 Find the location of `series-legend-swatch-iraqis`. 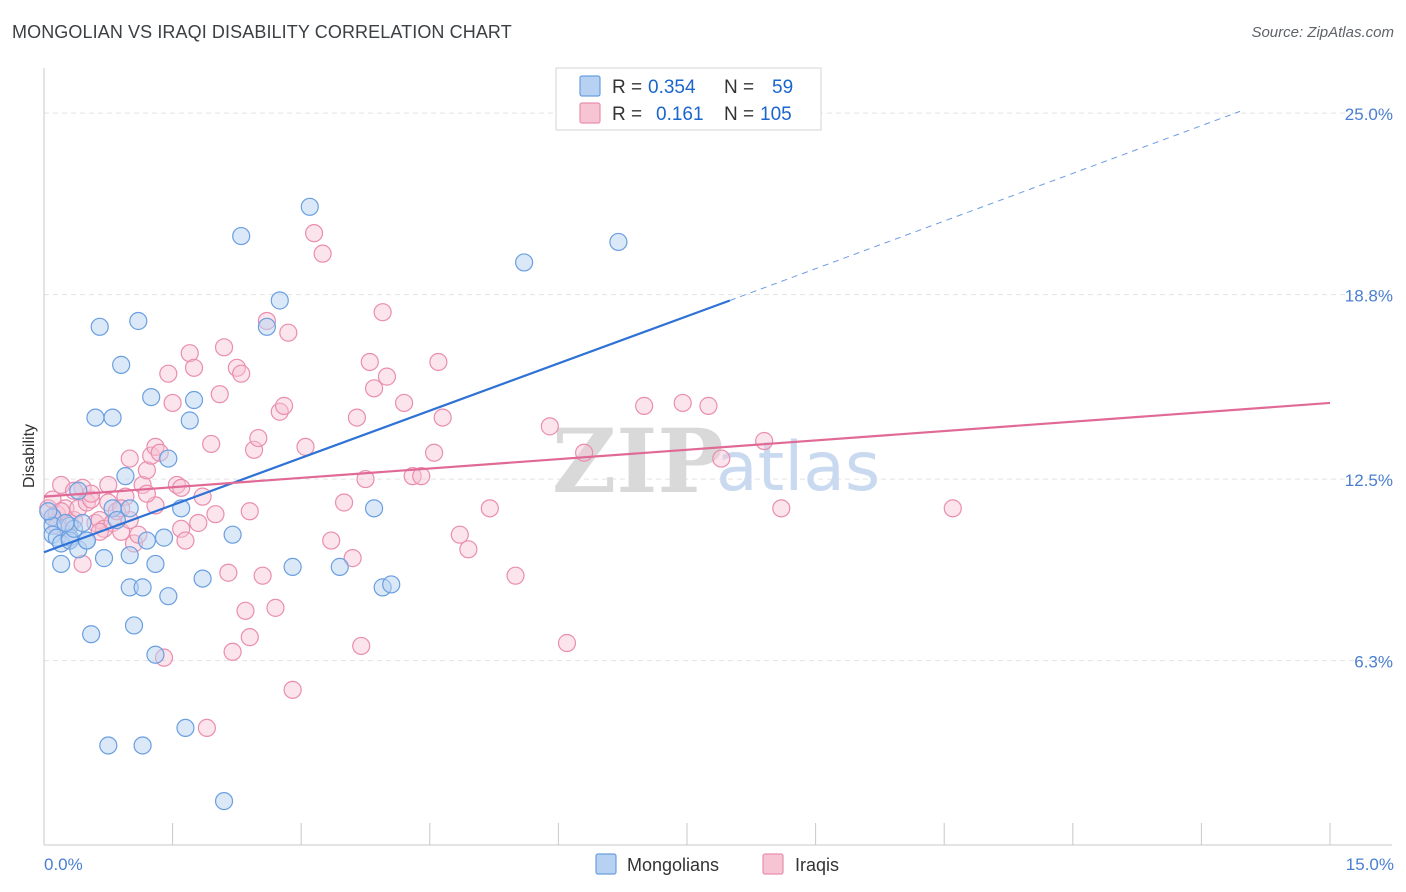

series-legend-swatch-iraqis is located at coordinates (773, 864).